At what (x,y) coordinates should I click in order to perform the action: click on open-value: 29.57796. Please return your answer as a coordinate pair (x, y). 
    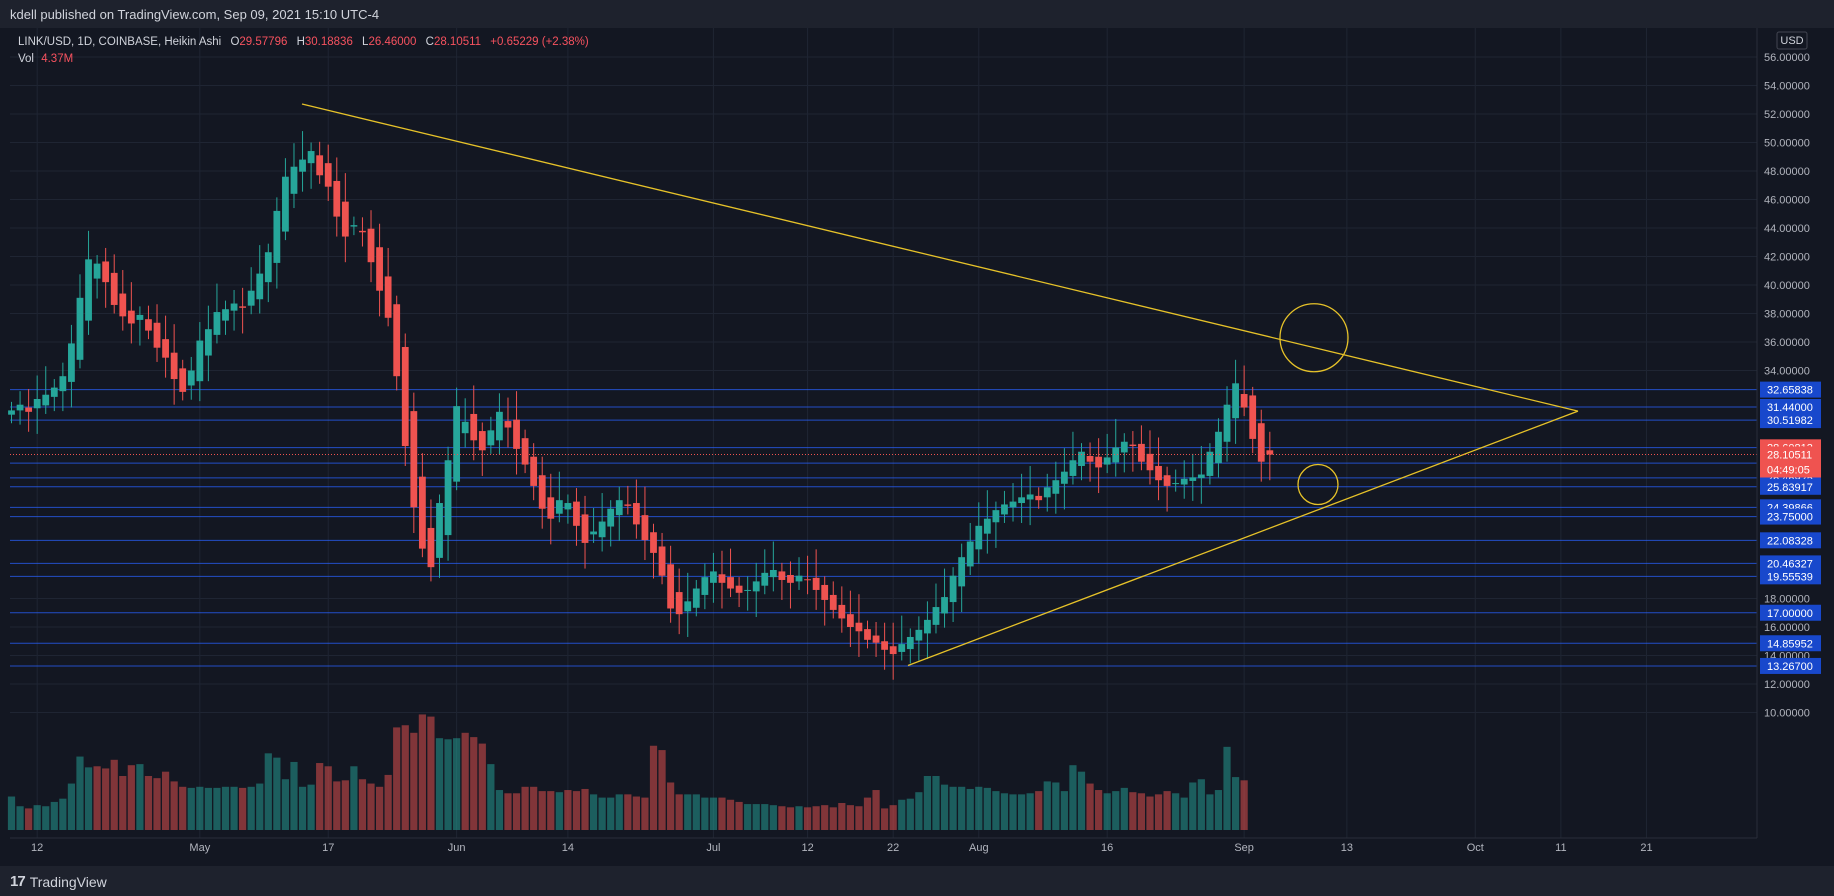
    Looking at the image, I should click on (263, 42).